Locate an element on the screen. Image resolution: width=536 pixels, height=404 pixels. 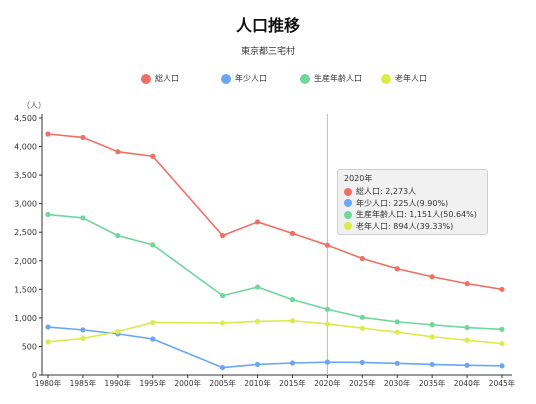
y-tick-label: 1,000 is located at coordinates (25, 318).